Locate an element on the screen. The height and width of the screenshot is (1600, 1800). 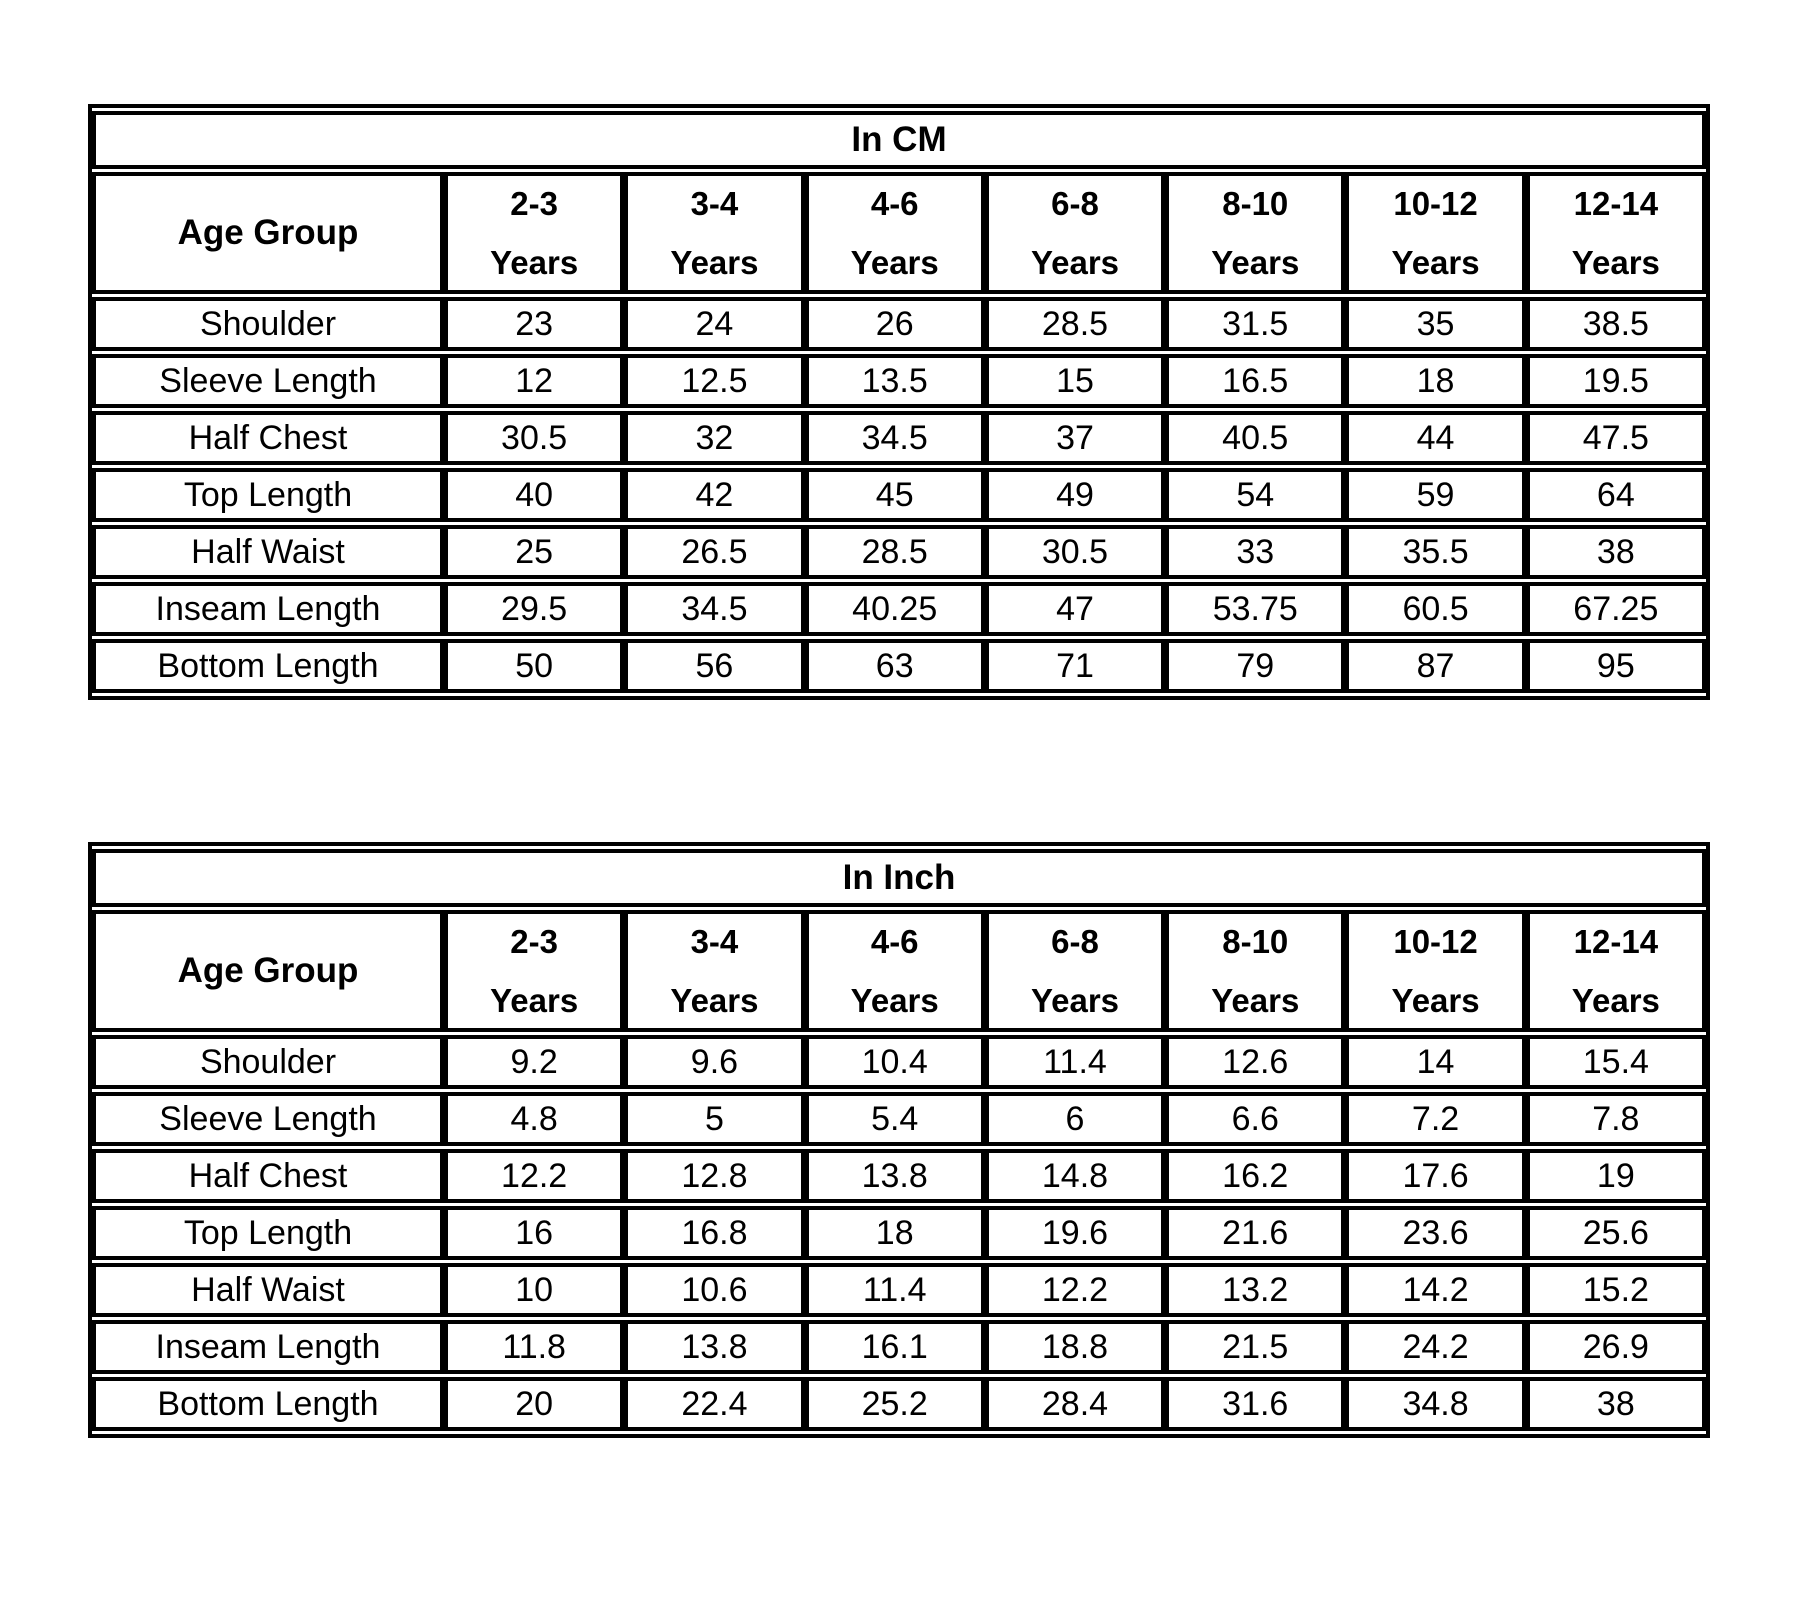
measurement-row: Sleeve Length 4.8 5 5.4 6 6.6 7.2 7.8 is located at coordinates (899, 1119).